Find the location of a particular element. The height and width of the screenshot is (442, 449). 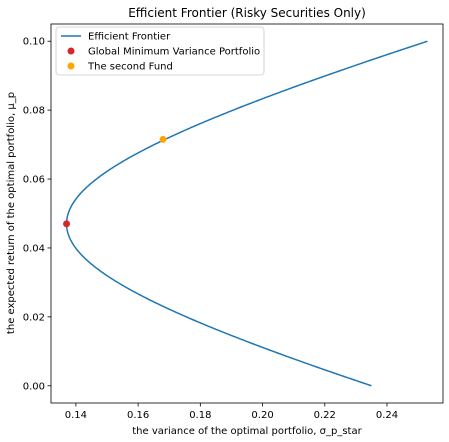

legend-box is located at coordinates (160, 51).